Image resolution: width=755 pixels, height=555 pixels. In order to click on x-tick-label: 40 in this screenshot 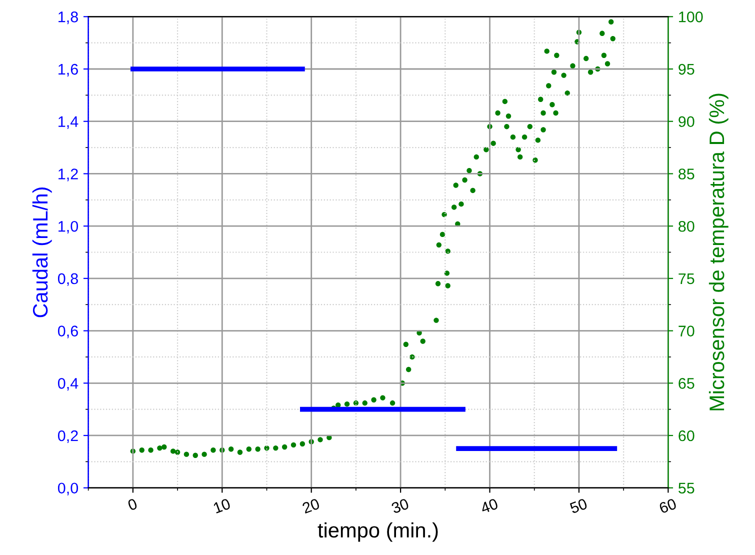, I will do `click(489, 506)`.